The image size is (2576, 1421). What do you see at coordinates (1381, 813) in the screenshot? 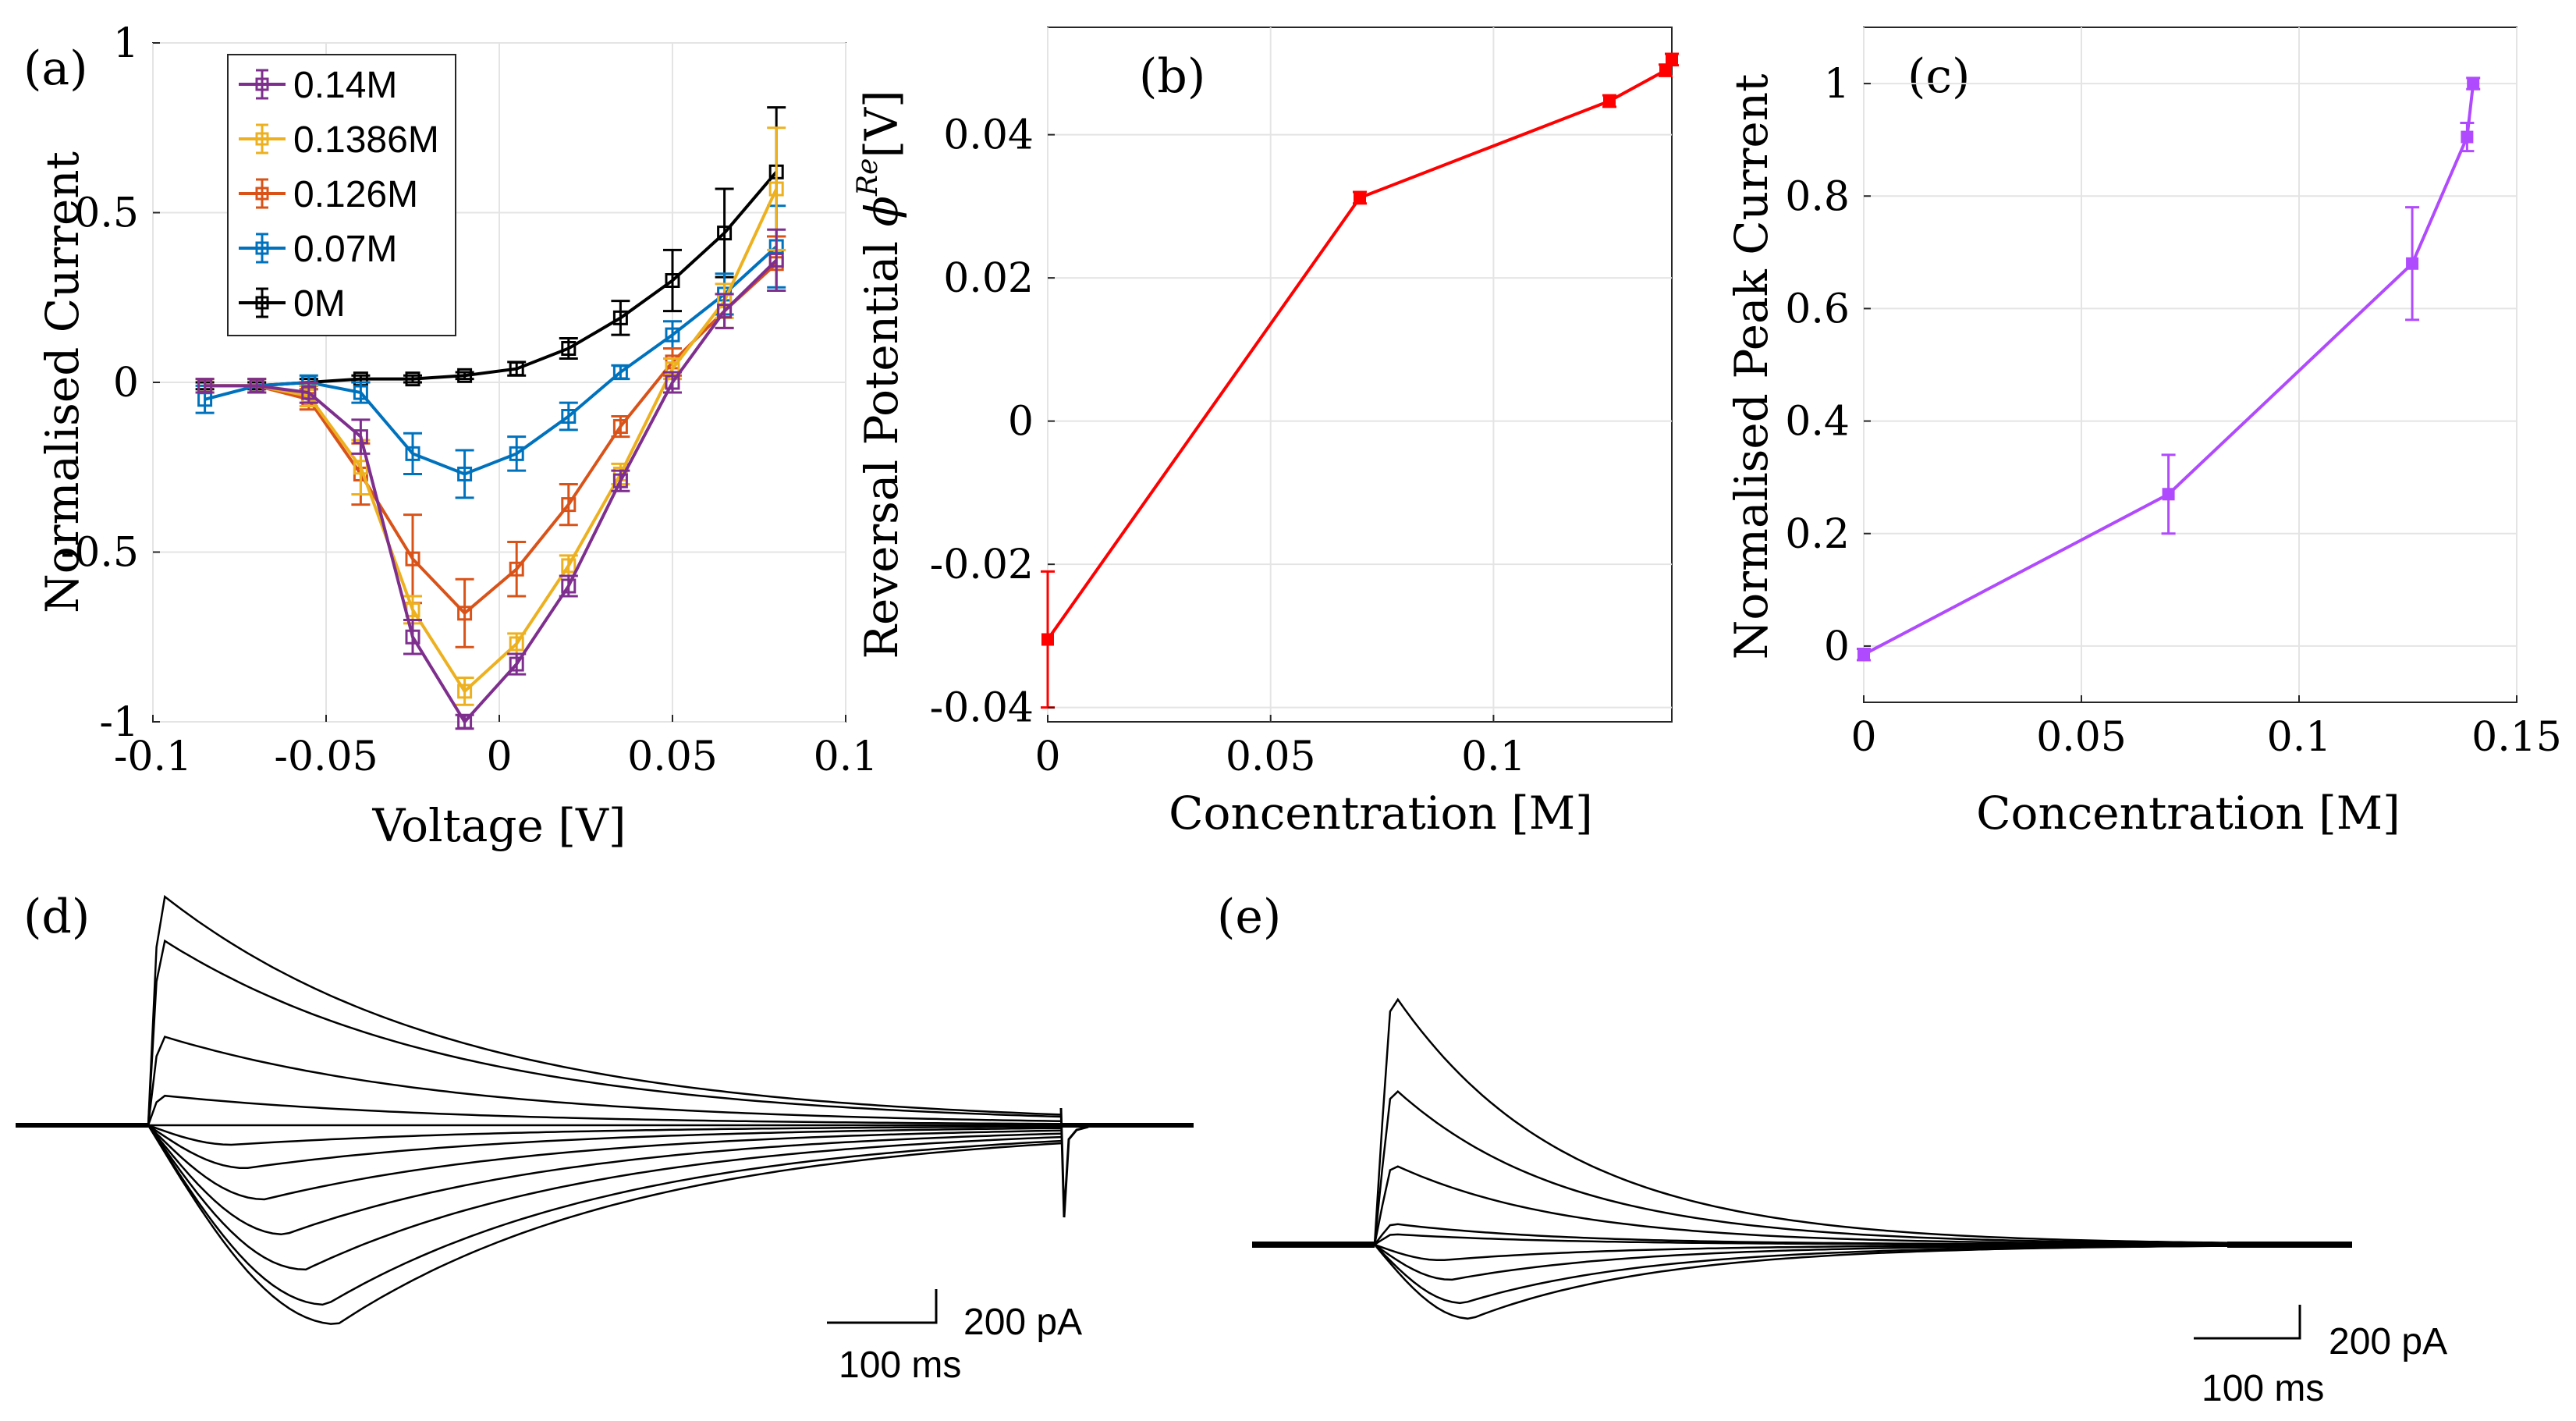
I see `panel-b-xlabel: Concentration [M]` at bounding box center [1381, 813].